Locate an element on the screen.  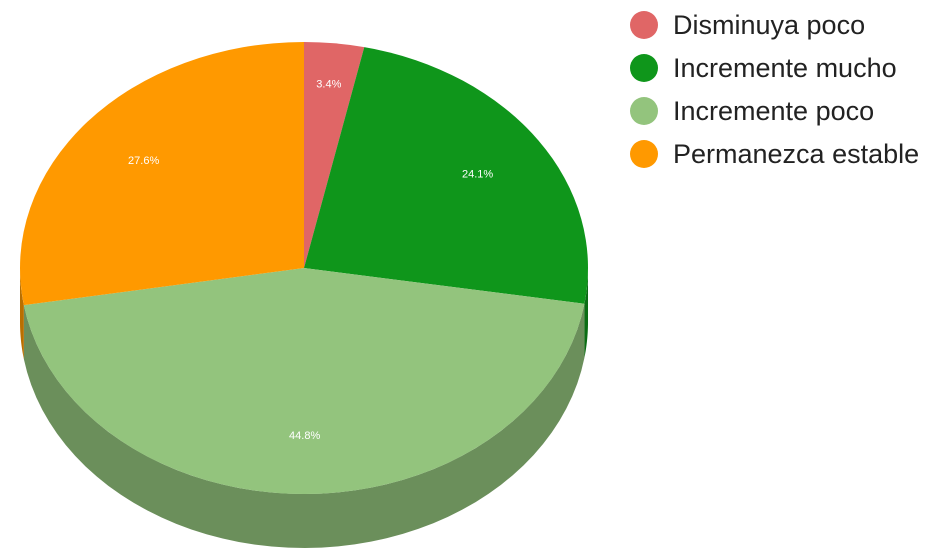
pie-data-label: 24.1% is located at coordinates (477, 175).